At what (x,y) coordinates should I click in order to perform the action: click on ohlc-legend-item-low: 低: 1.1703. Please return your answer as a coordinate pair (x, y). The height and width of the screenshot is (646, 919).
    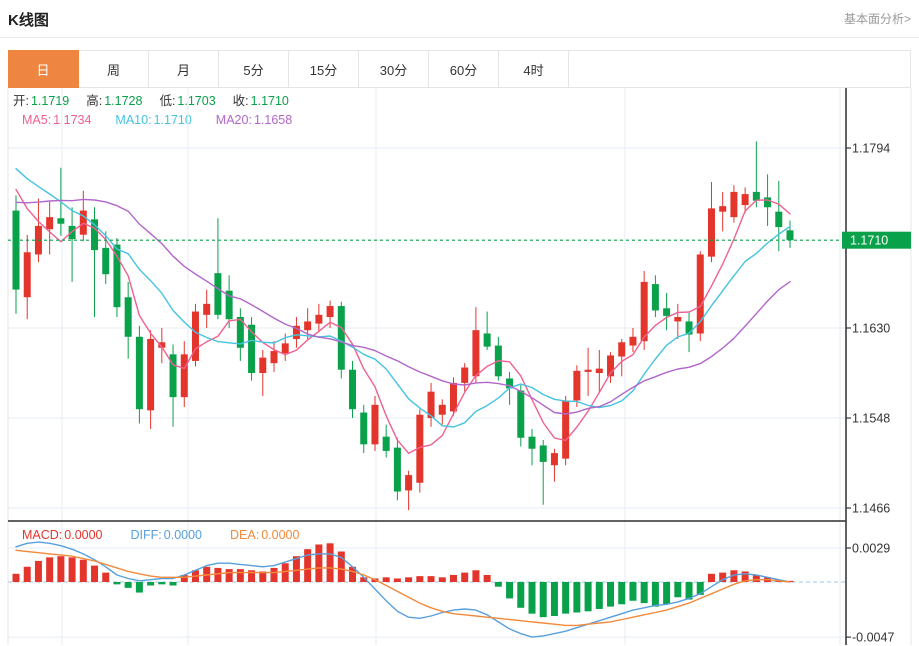
    Looking at the image, I should click on (187, 101).